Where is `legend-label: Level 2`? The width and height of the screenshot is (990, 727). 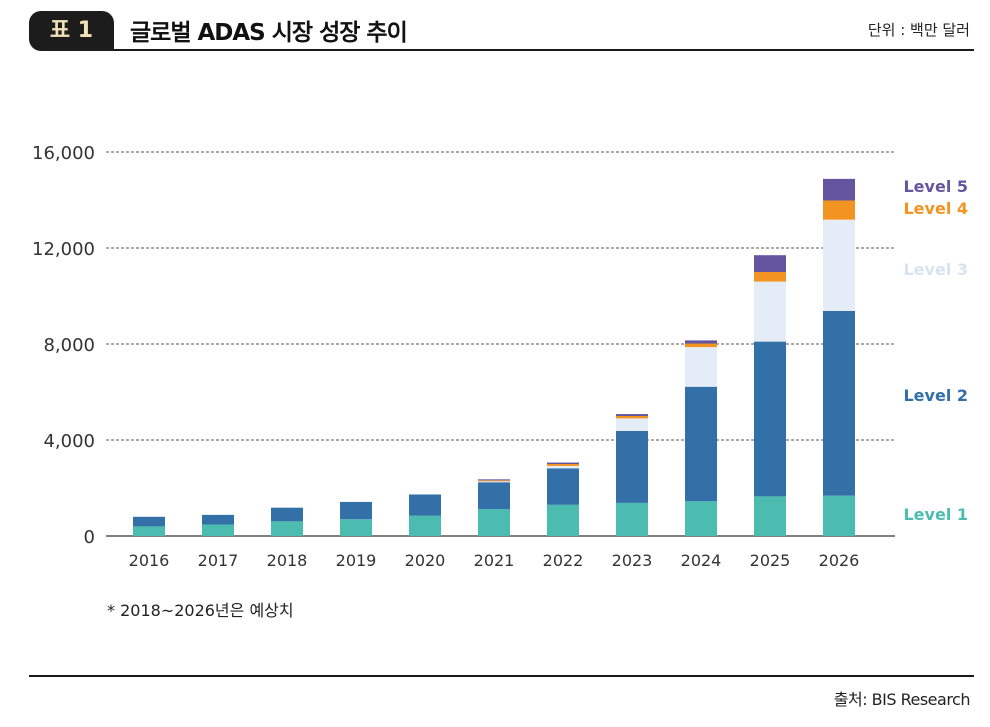 legend-label: Level 2 is located at coordinates (935, 395).